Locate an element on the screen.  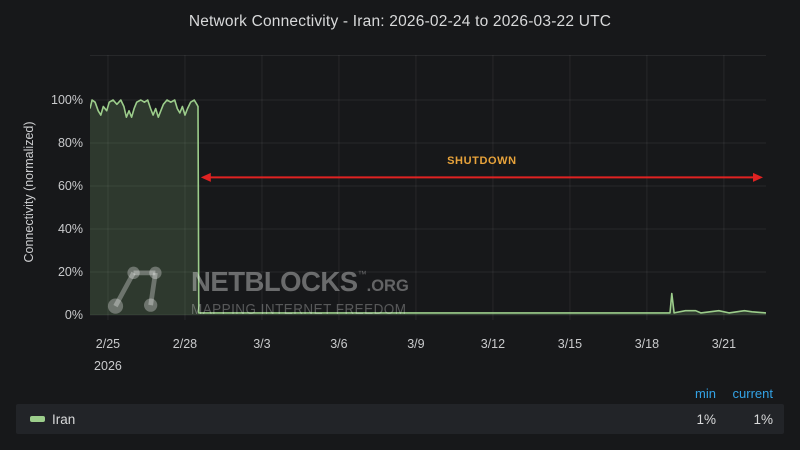
y-tick-label: 0% is located at coordinates (73, 315).